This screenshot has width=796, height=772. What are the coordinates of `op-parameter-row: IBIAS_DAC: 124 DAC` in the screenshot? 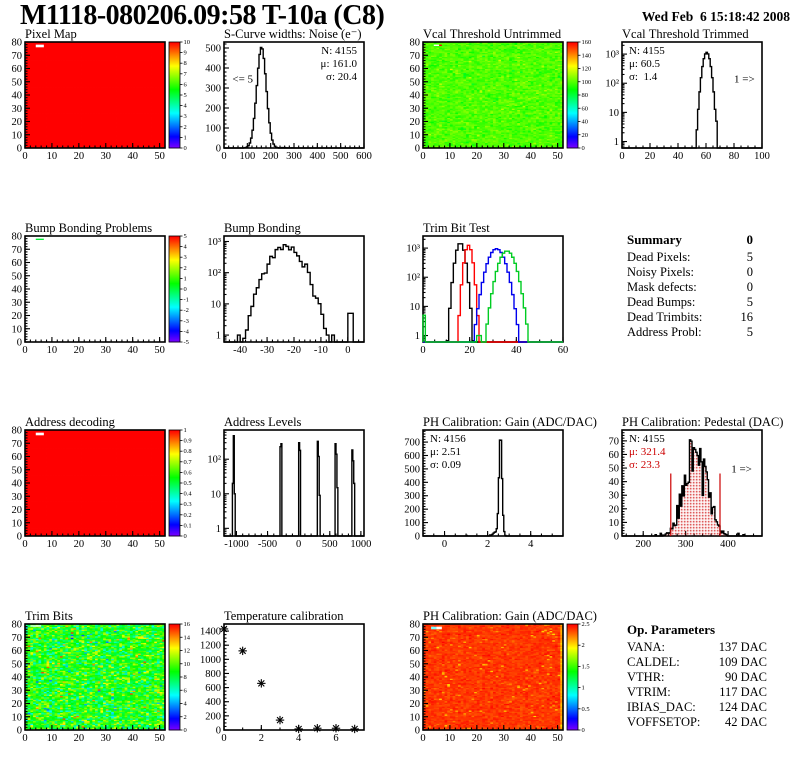 It's located at (697, 707).